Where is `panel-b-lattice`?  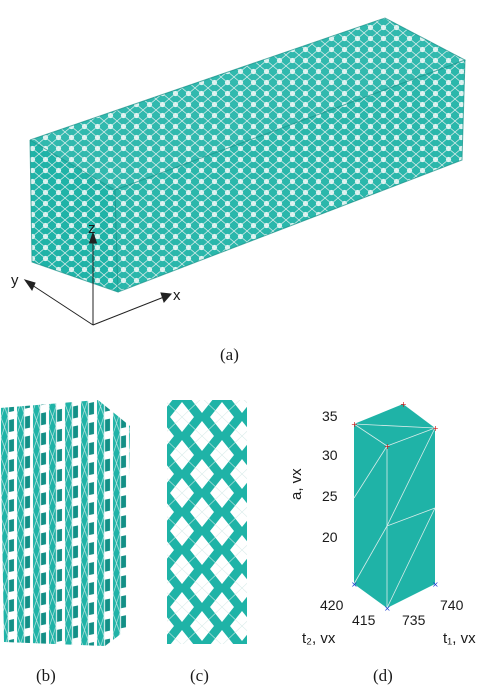
panel-b-lattice is located at coordinates (65, 523).